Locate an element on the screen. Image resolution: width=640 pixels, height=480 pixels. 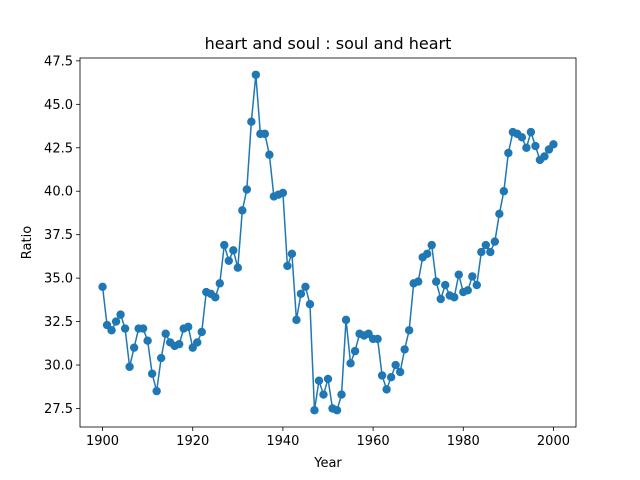
y-tick-label: 35.0 is located at coordinates (58, 279).